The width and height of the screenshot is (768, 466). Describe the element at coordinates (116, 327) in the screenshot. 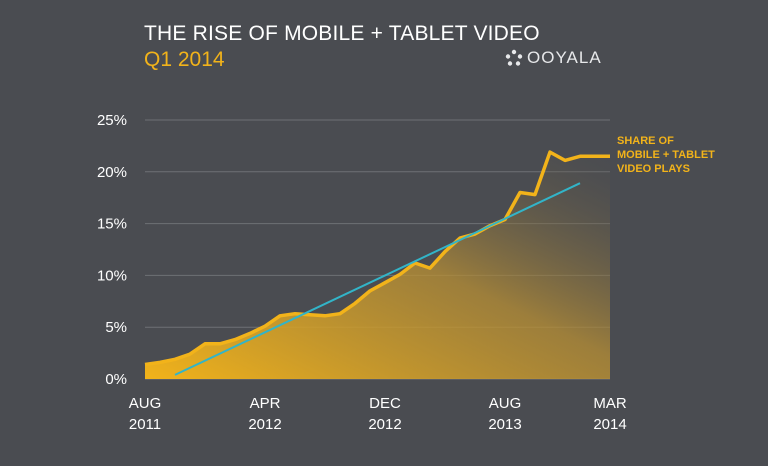

I see `y-tick-label: 5%` at that location.